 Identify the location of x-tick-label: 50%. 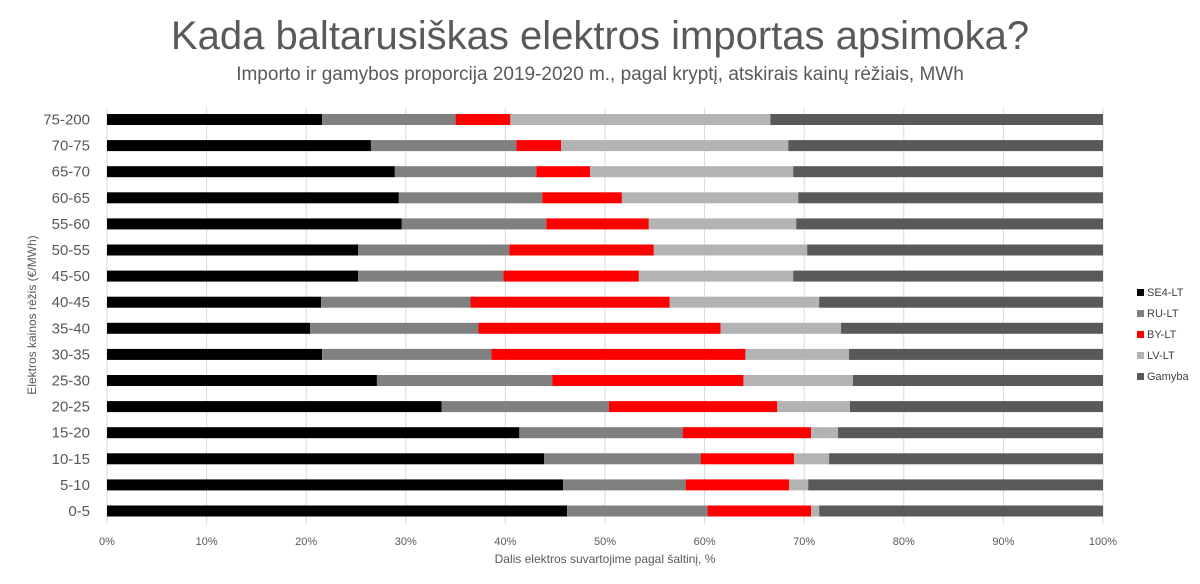
(605, 542).